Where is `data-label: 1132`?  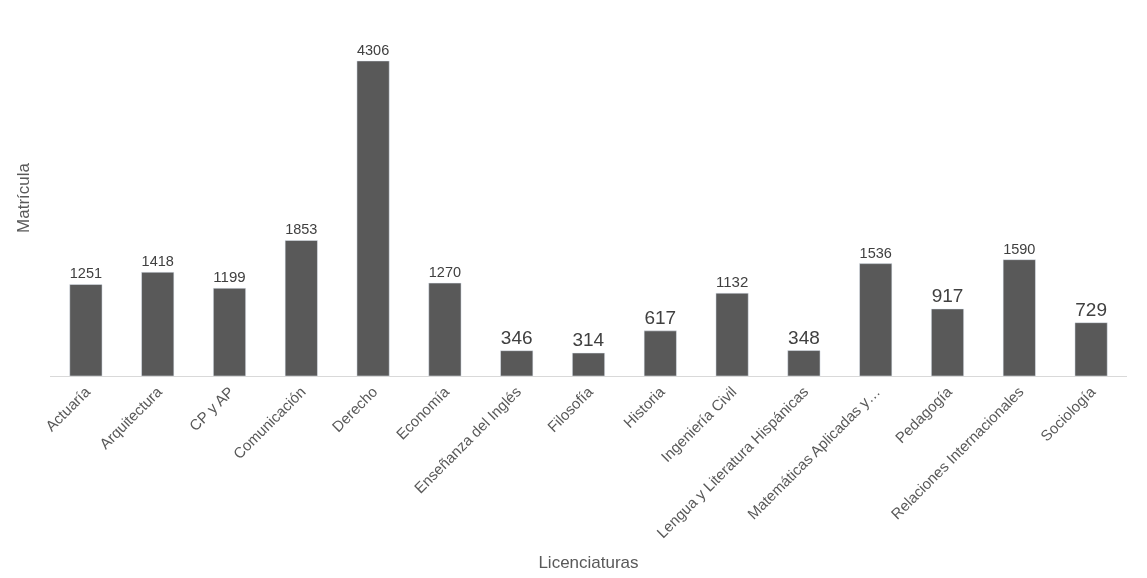
data-label: 1132 is located at coordinates (732, 282).